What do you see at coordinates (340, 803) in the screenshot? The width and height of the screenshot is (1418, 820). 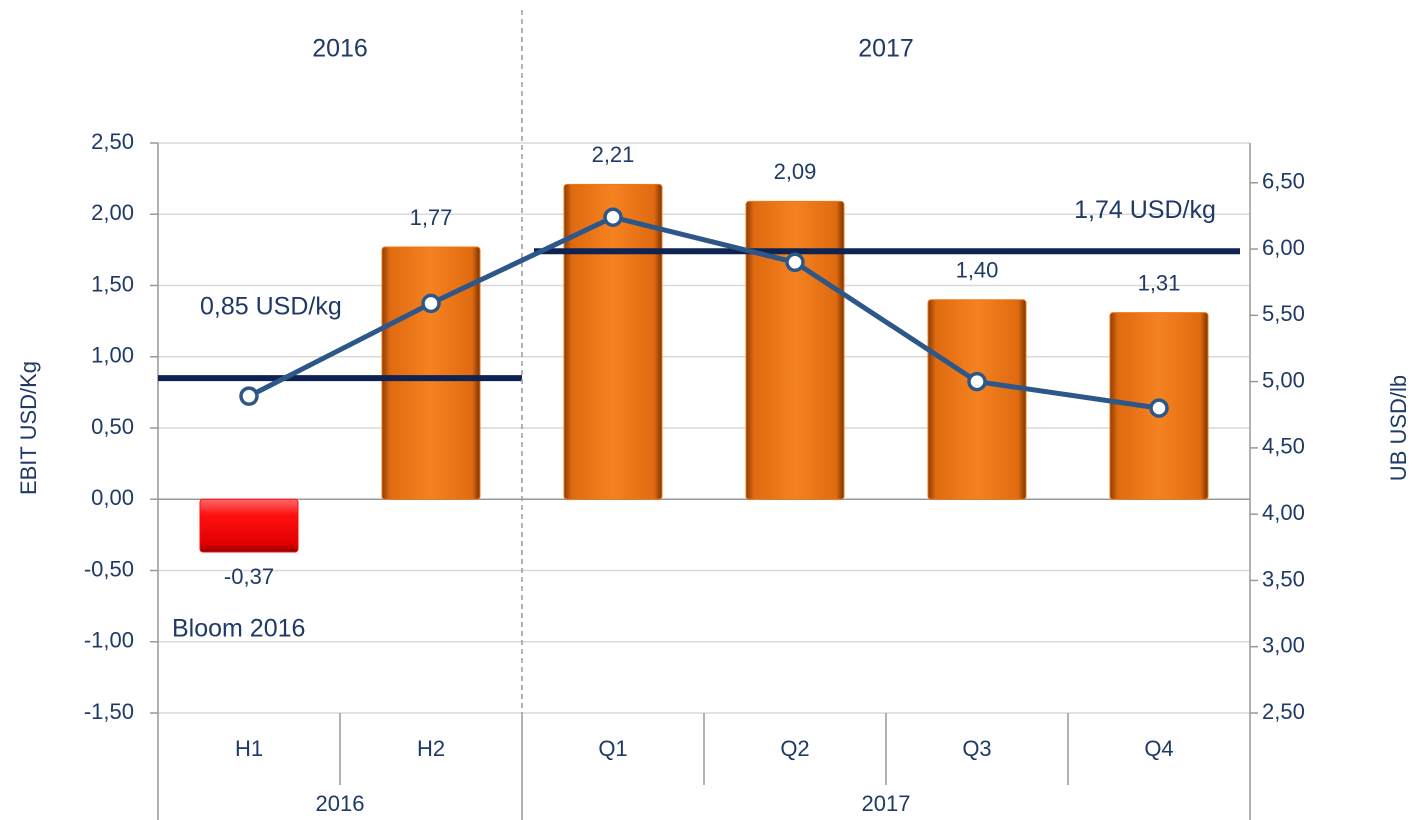 I see `group-label: 2016` at bounding box center [340, 803].